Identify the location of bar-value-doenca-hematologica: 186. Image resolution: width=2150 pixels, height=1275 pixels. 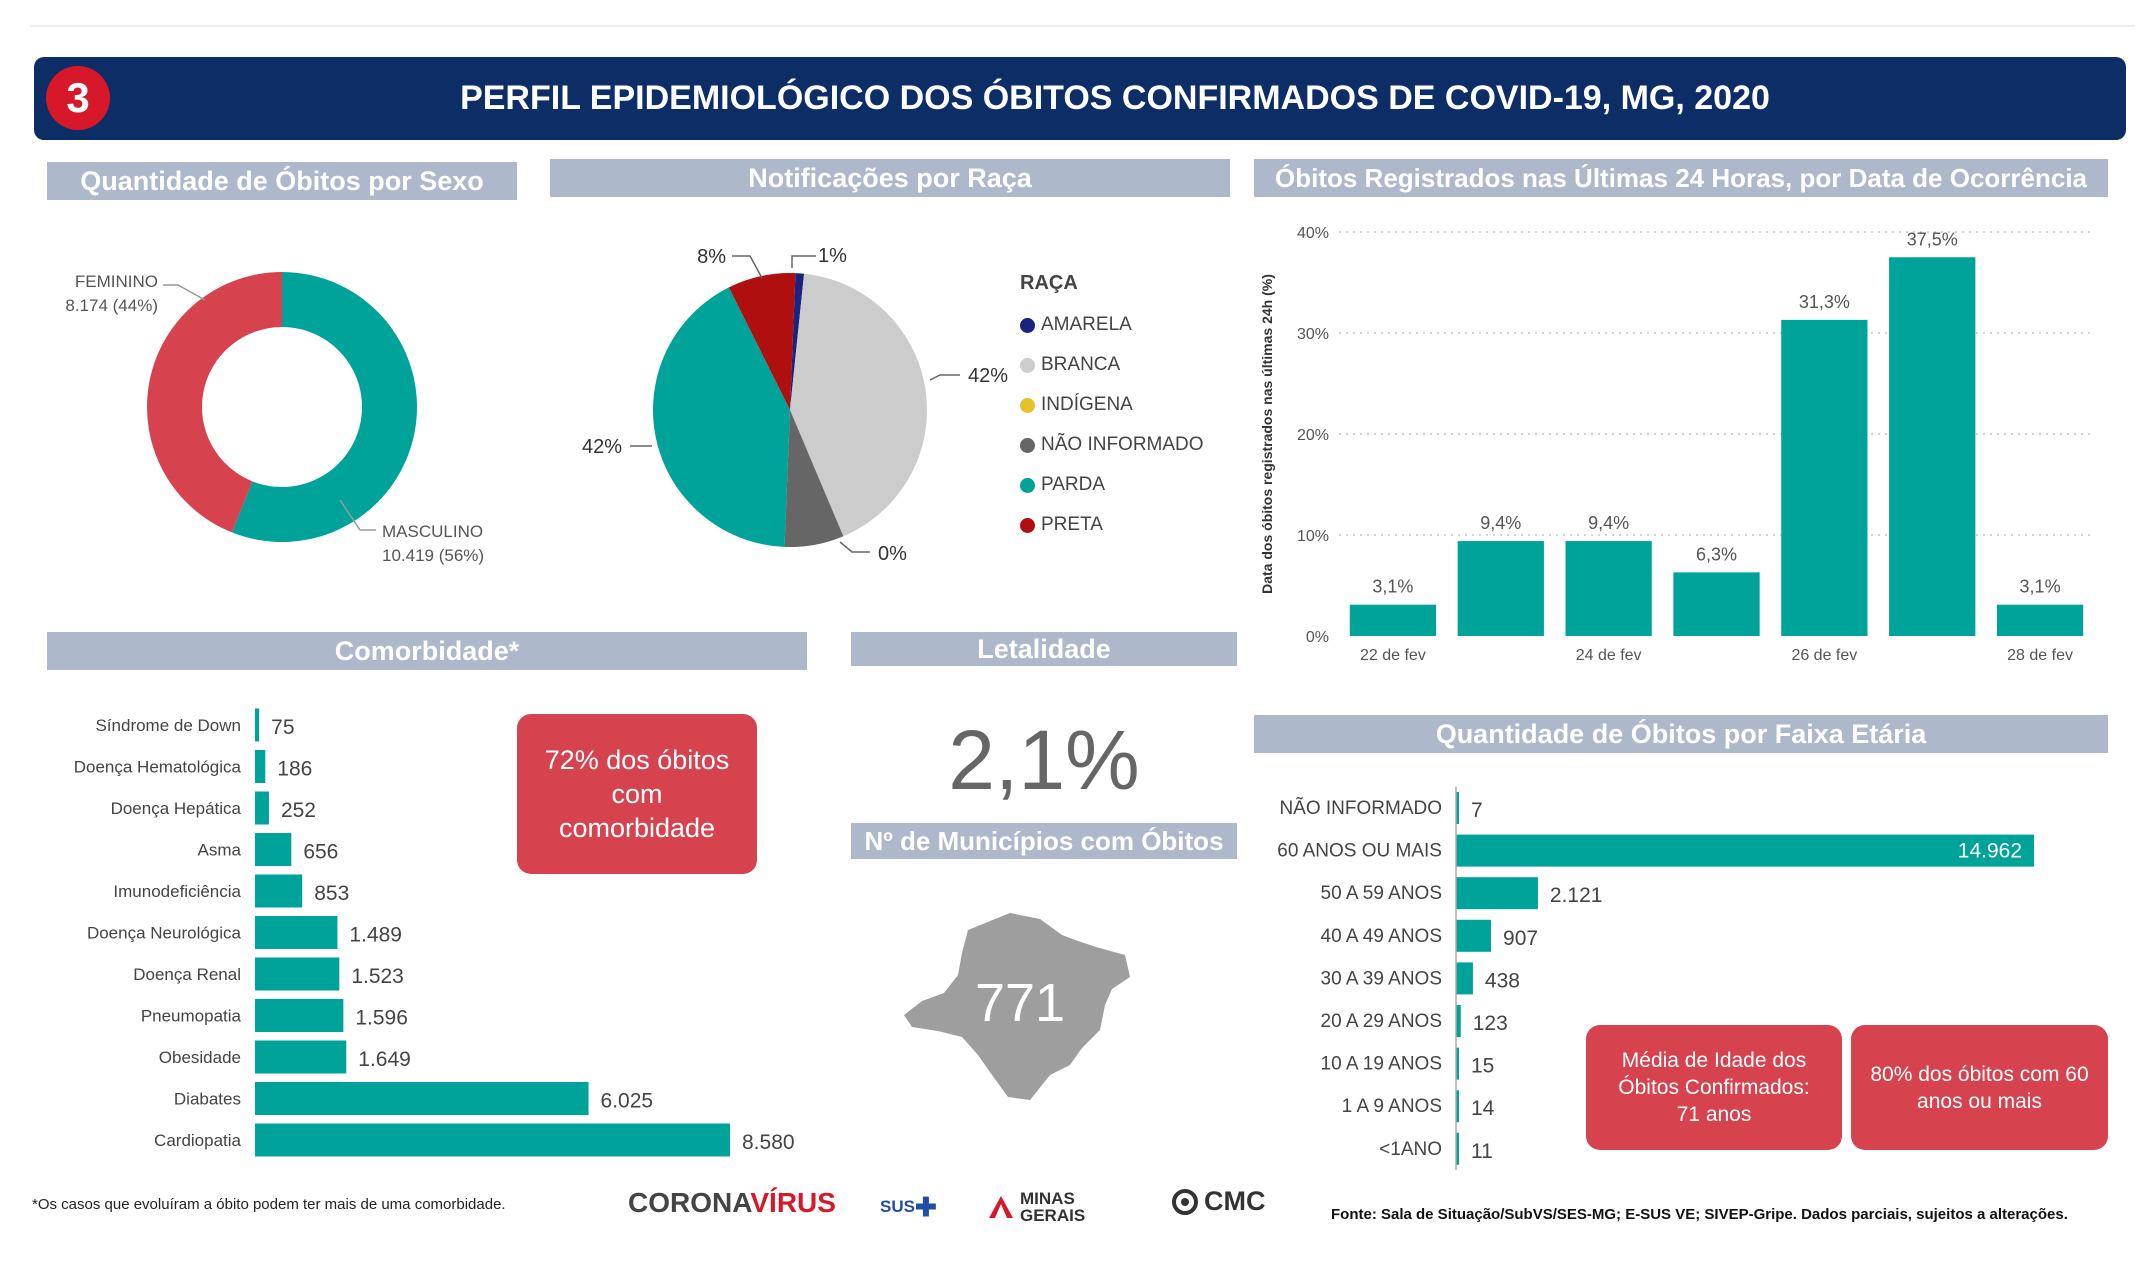
(294, 769).